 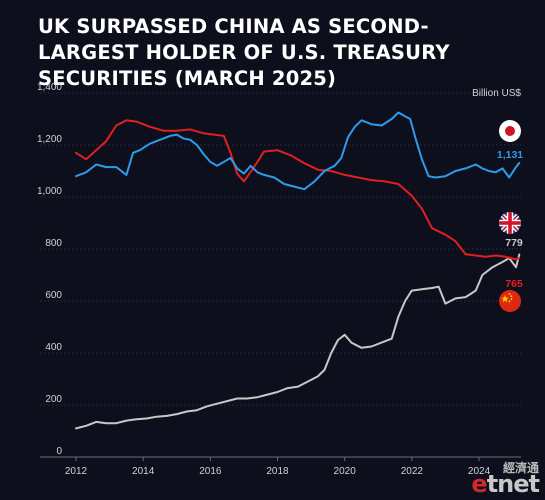 I want to click on x-tick-label: 2020, so click(x=345, y=471).